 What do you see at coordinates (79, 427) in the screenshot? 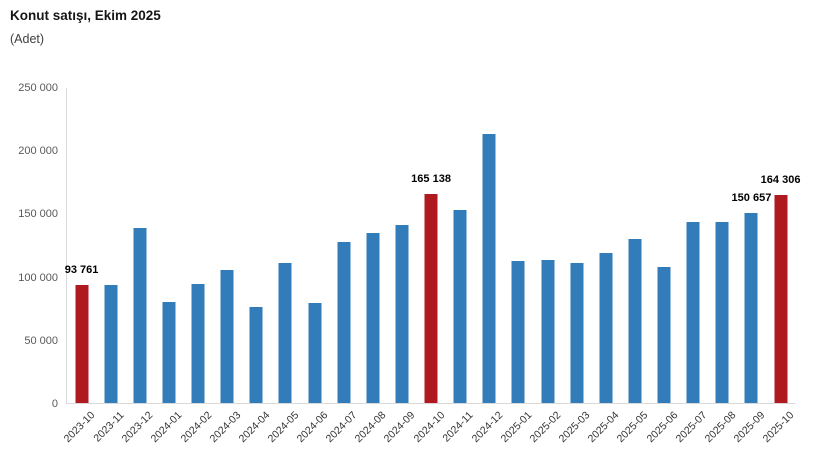
I see `x-tick-label: 2023-10` at bounding box center [79, 427].